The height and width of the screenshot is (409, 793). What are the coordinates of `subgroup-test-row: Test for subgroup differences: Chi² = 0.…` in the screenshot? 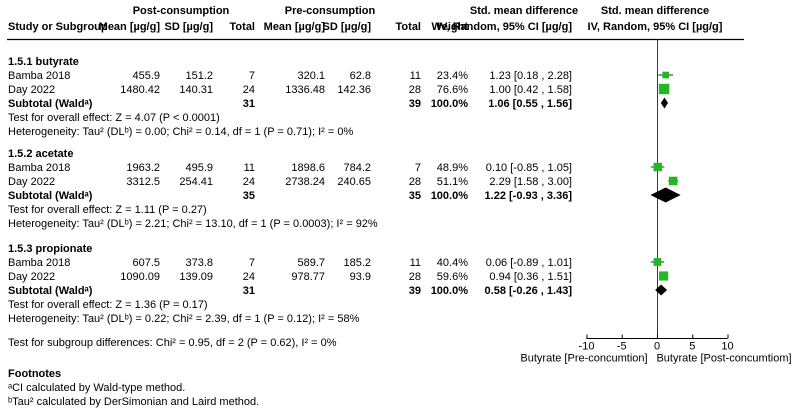 It's located at (396, 343).